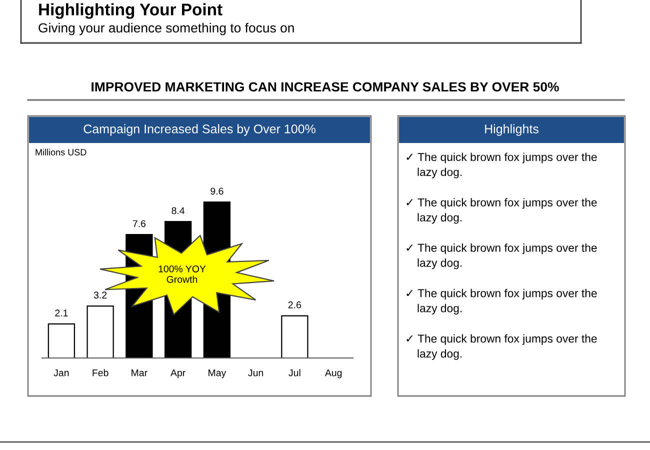 This screenshot has height=450, width=650. I want to click on x-tick-label: Jan, so click(61, 372).